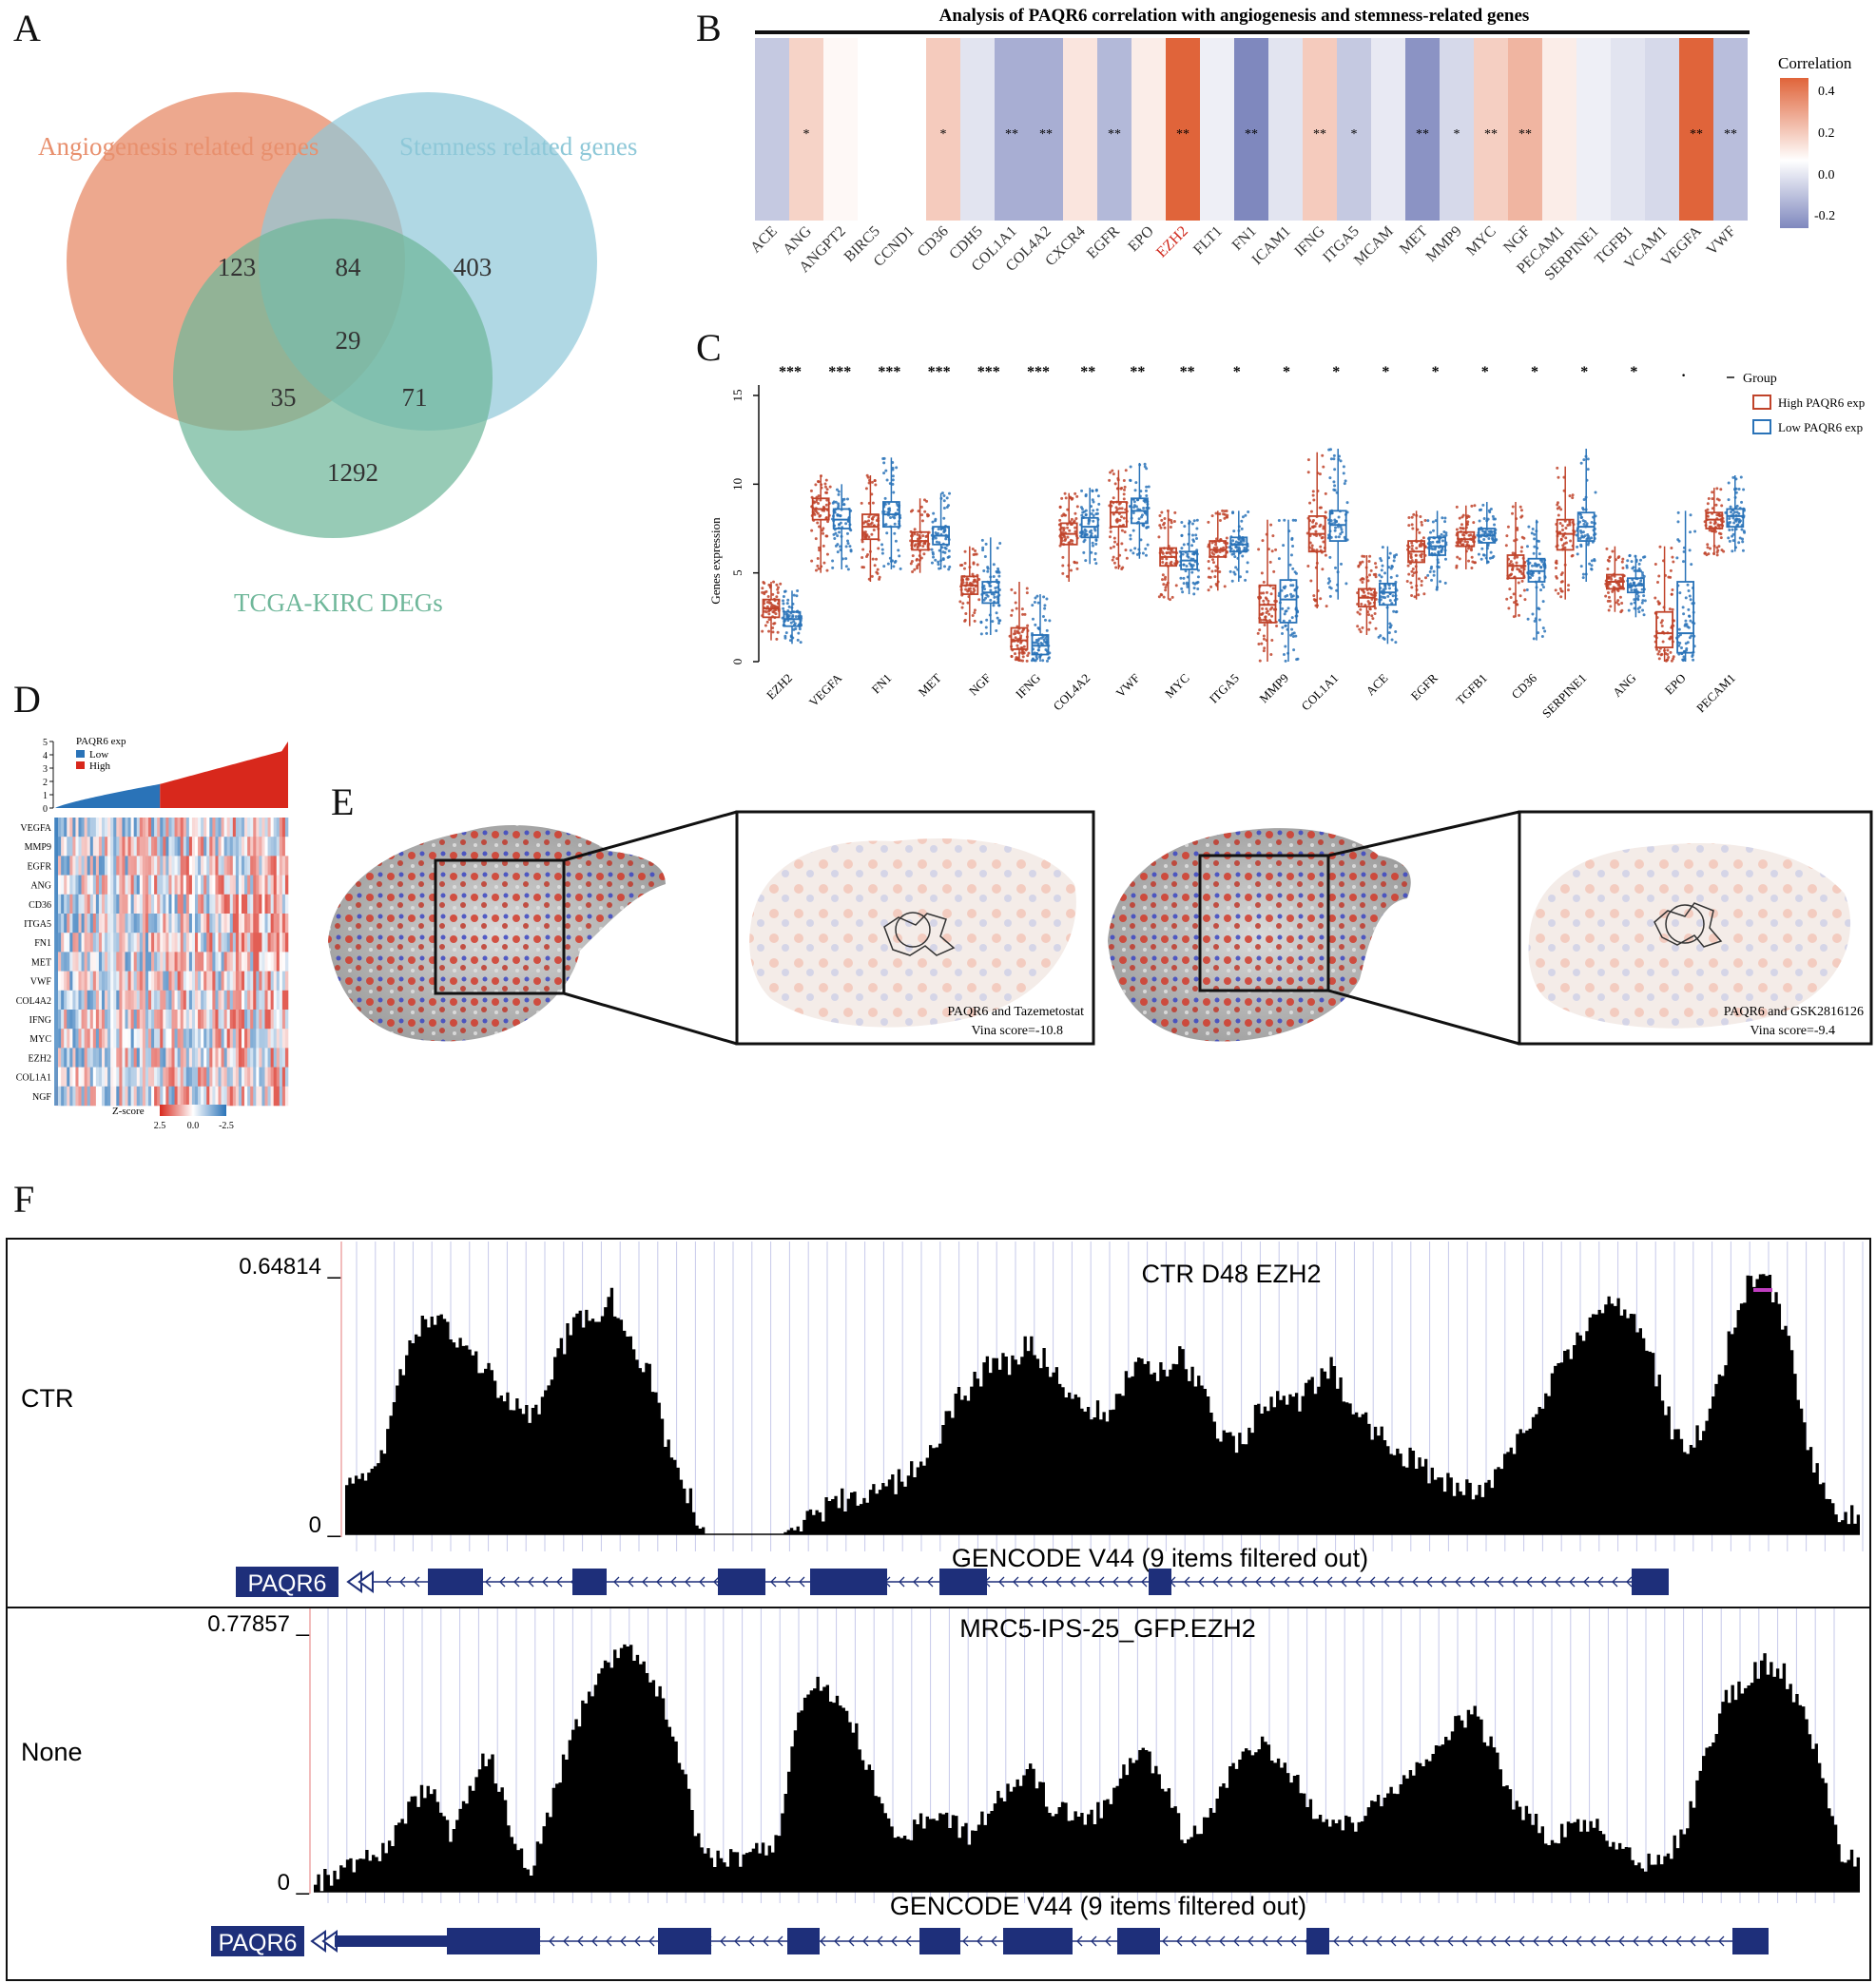 The image size is (1876, 1983). What do you see at coordinates (1386, 372) in the screenshot?
I see `boxplot-sig-ace: *` at bounding box center [1386, 372].